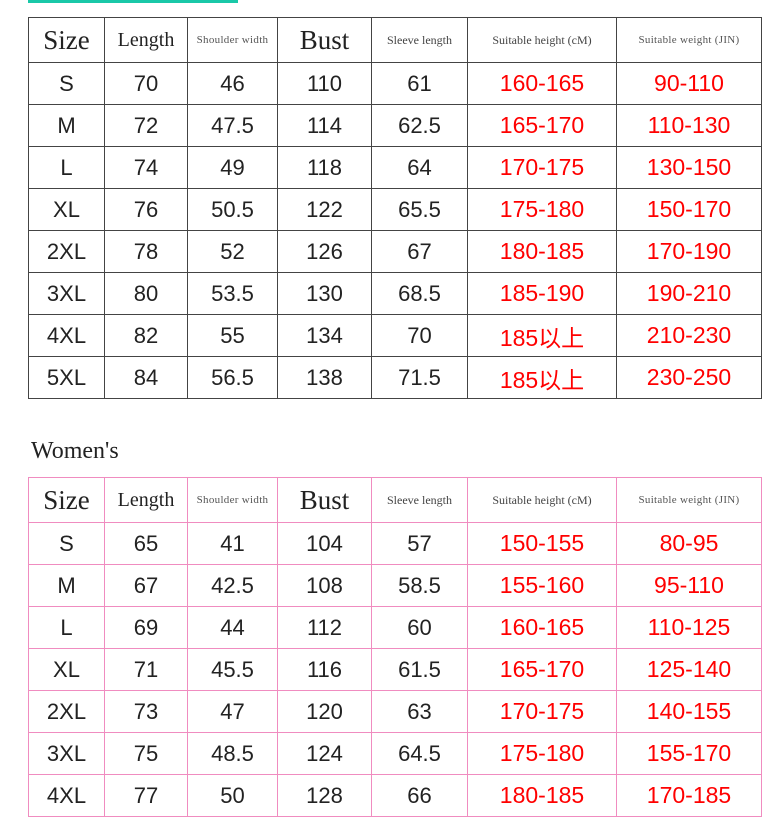 The width and height of the screenshot is (783, 821). What do you see at coordinates (324, 40) in the screenshot?
I see `header-bust: Bust` at bounding box center [324, 40].